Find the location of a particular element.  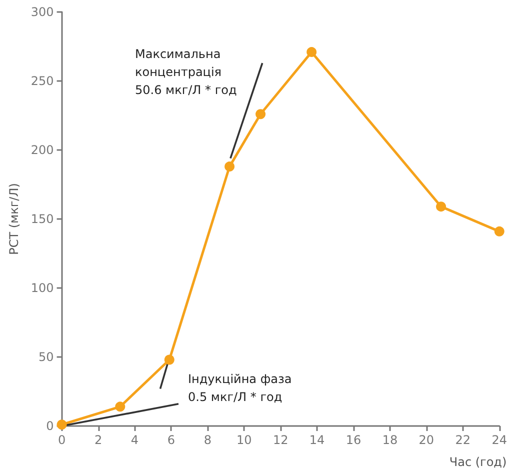

y-tick-label: 200 is located at coordinates (42, 150).